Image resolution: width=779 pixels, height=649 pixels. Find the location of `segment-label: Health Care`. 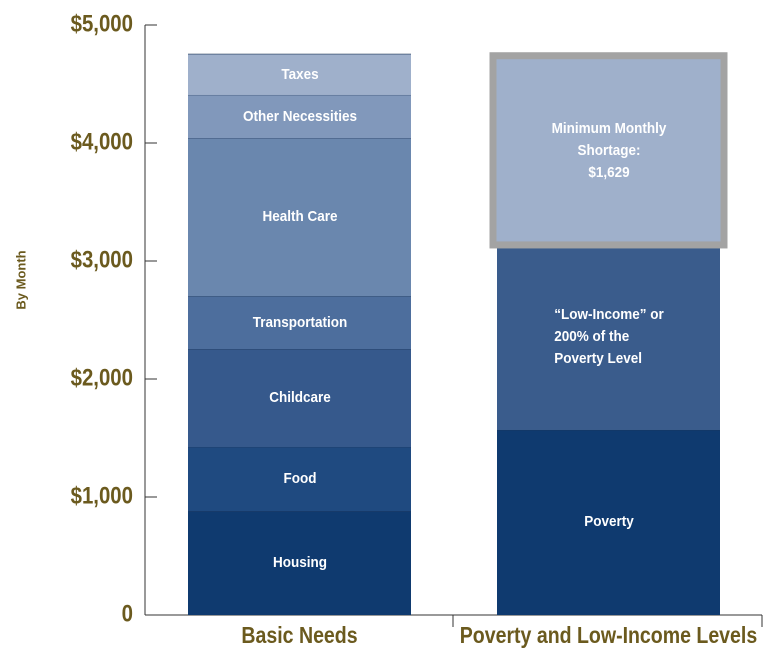

segment-label: Health Care is located at coordinates (299, 217).